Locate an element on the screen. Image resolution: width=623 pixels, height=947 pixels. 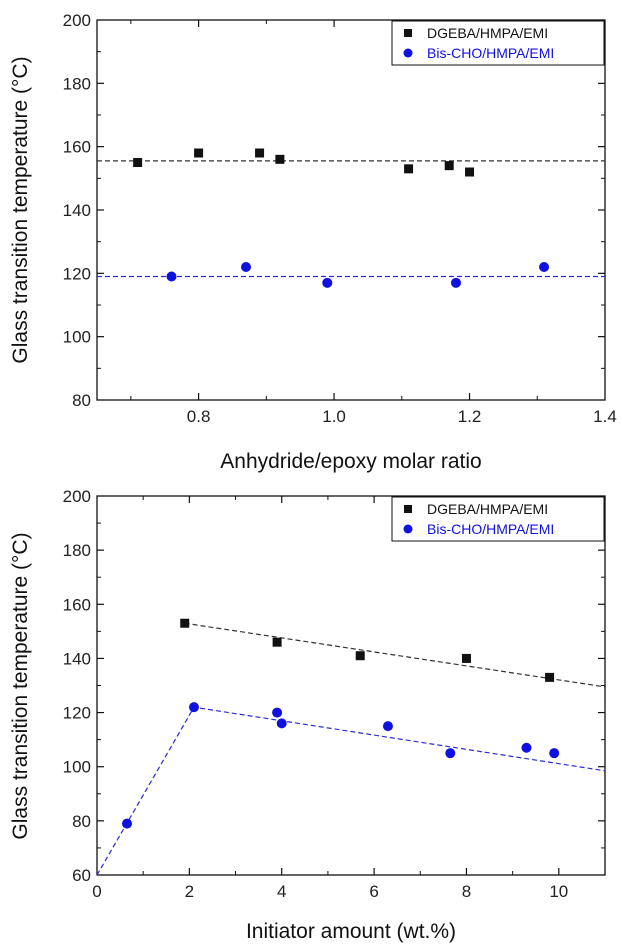
fit-line-bis-cho is located at coordinates (351, 791).